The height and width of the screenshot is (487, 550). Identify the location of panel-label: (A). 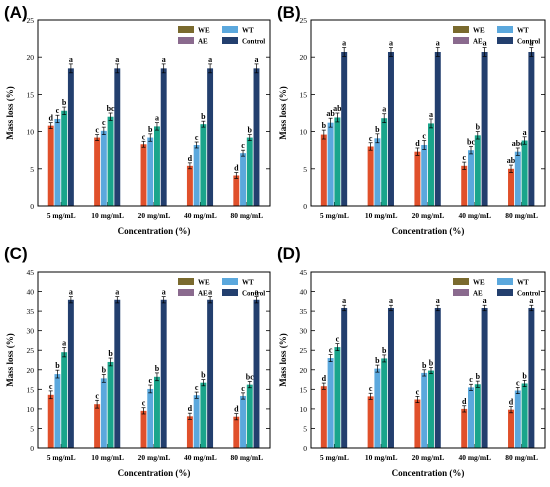
(16, 12).